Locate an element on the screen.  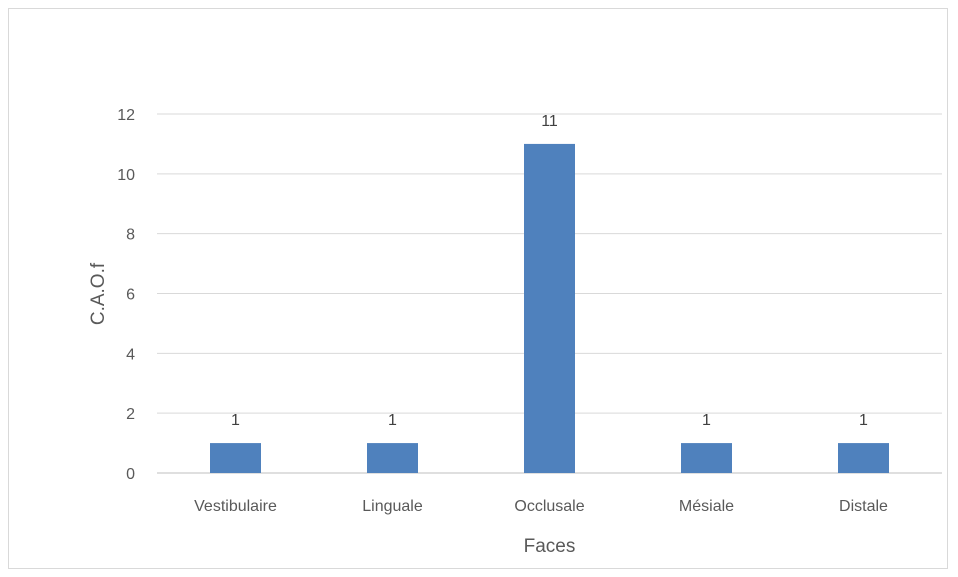
y-tick-label: 8 is located at coordinates (130, 235).